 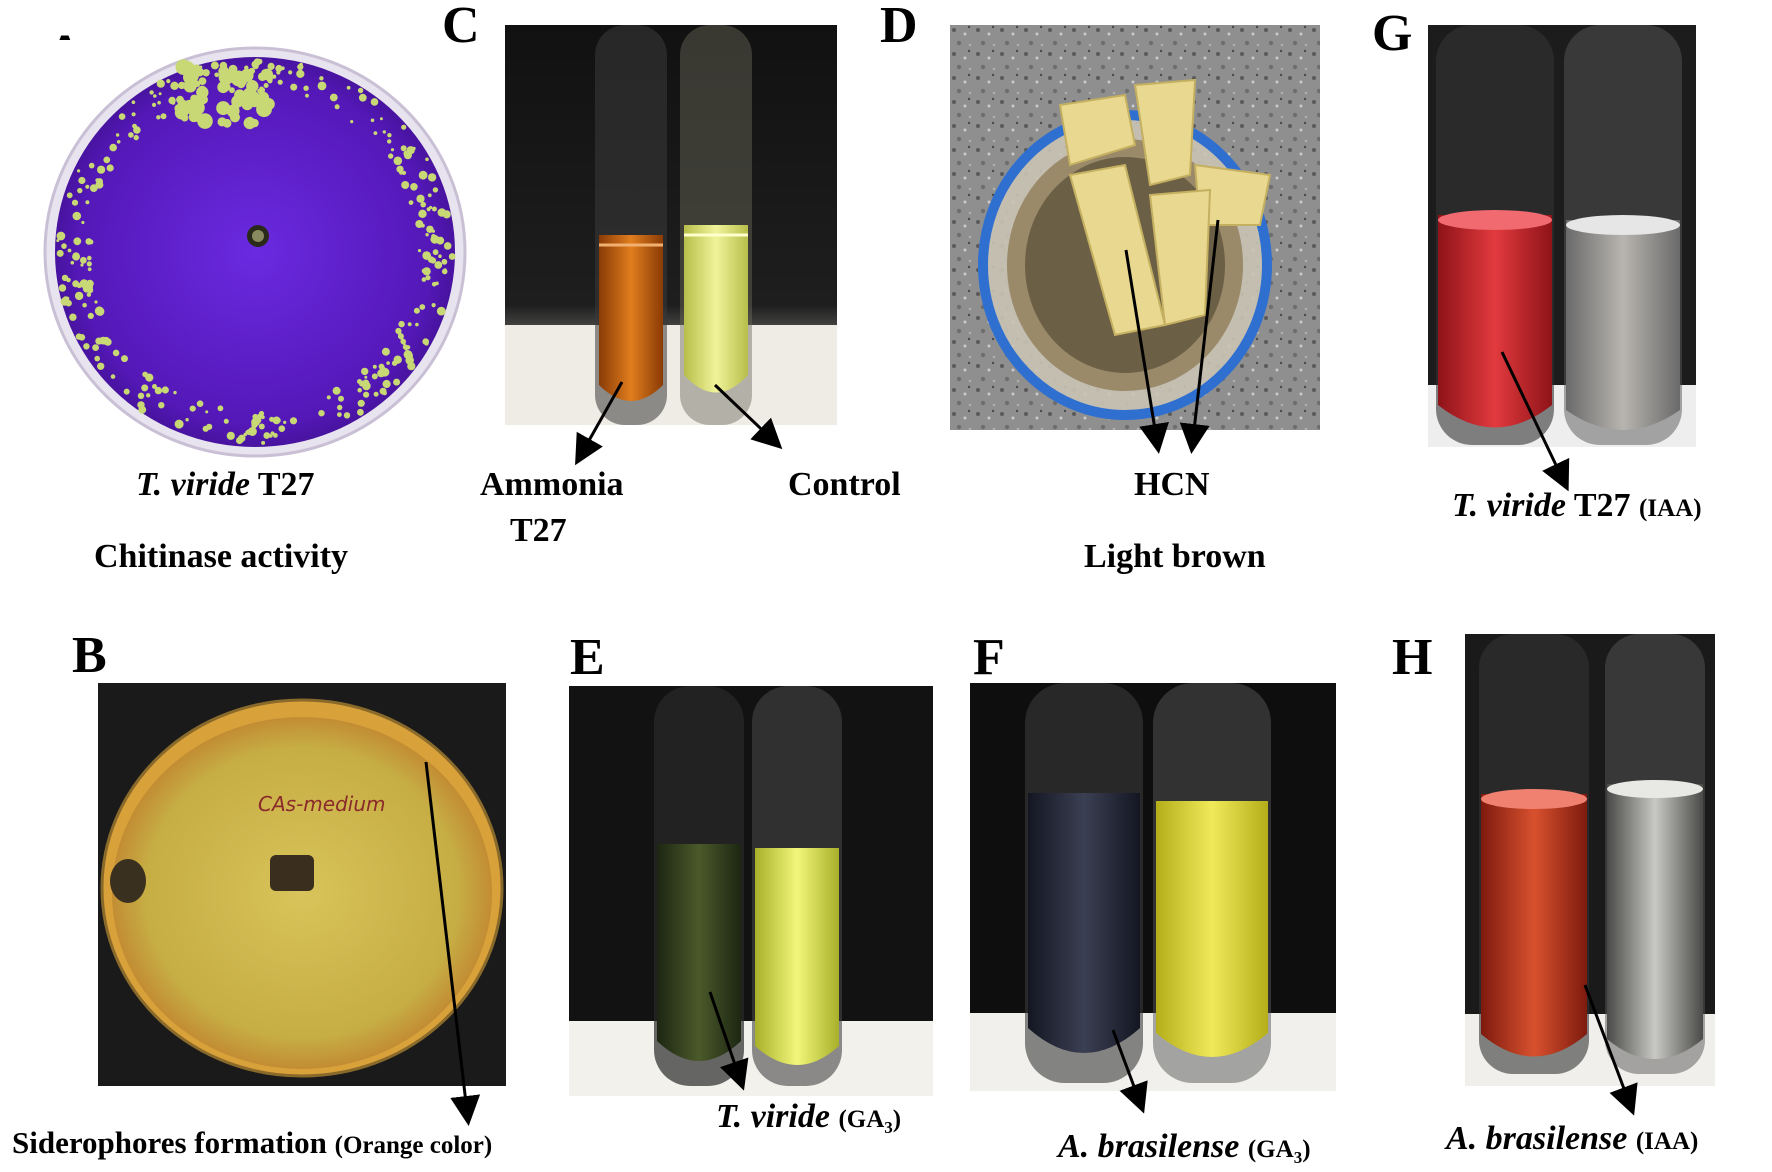 What do you see at coordinates (221, 556) in the screenshot?
I see `panel-a-caption-2: Chitinase activity` at bounding box center [221, 556].